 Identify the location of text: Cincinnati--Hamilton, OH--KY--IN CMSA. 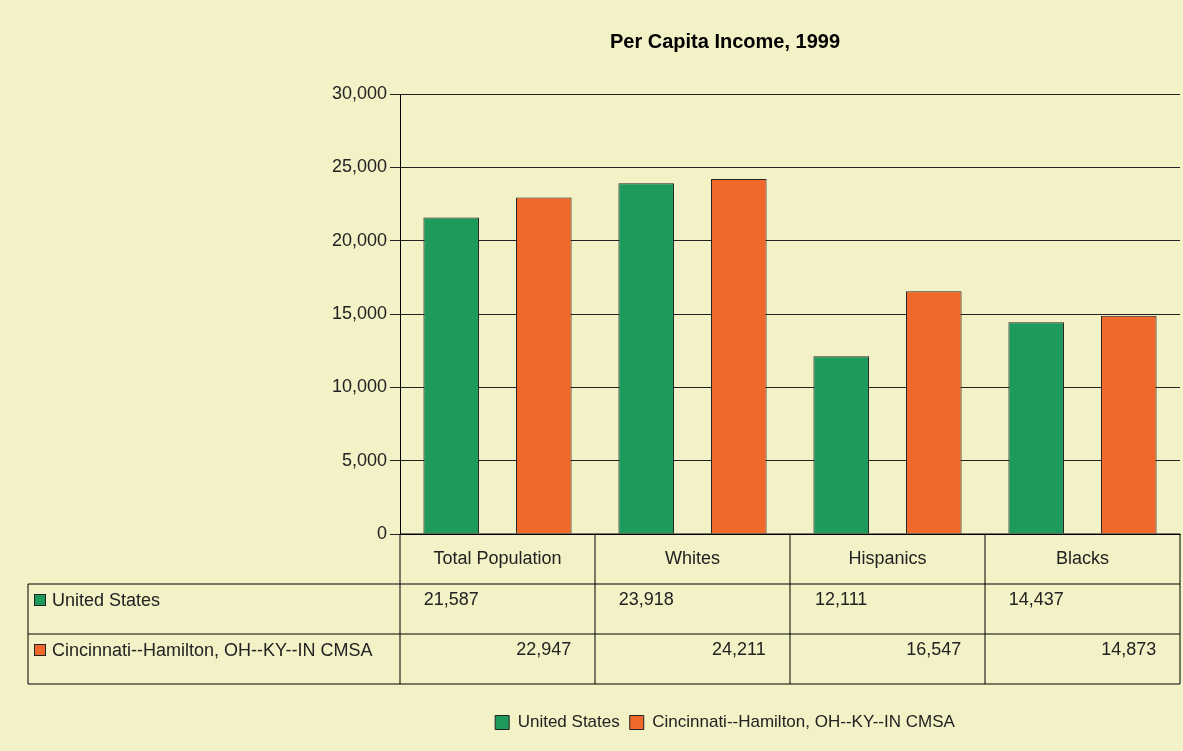
(212, 650).